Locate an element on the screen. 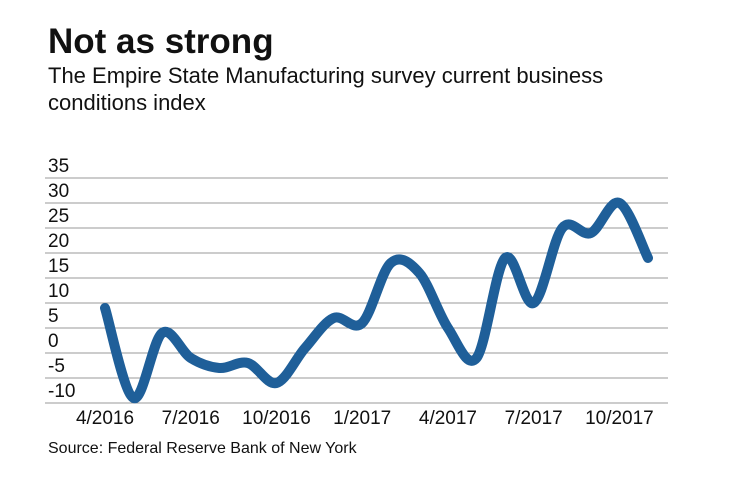  x-tick-label: 7/2016 is located at coordinates (191, 418).